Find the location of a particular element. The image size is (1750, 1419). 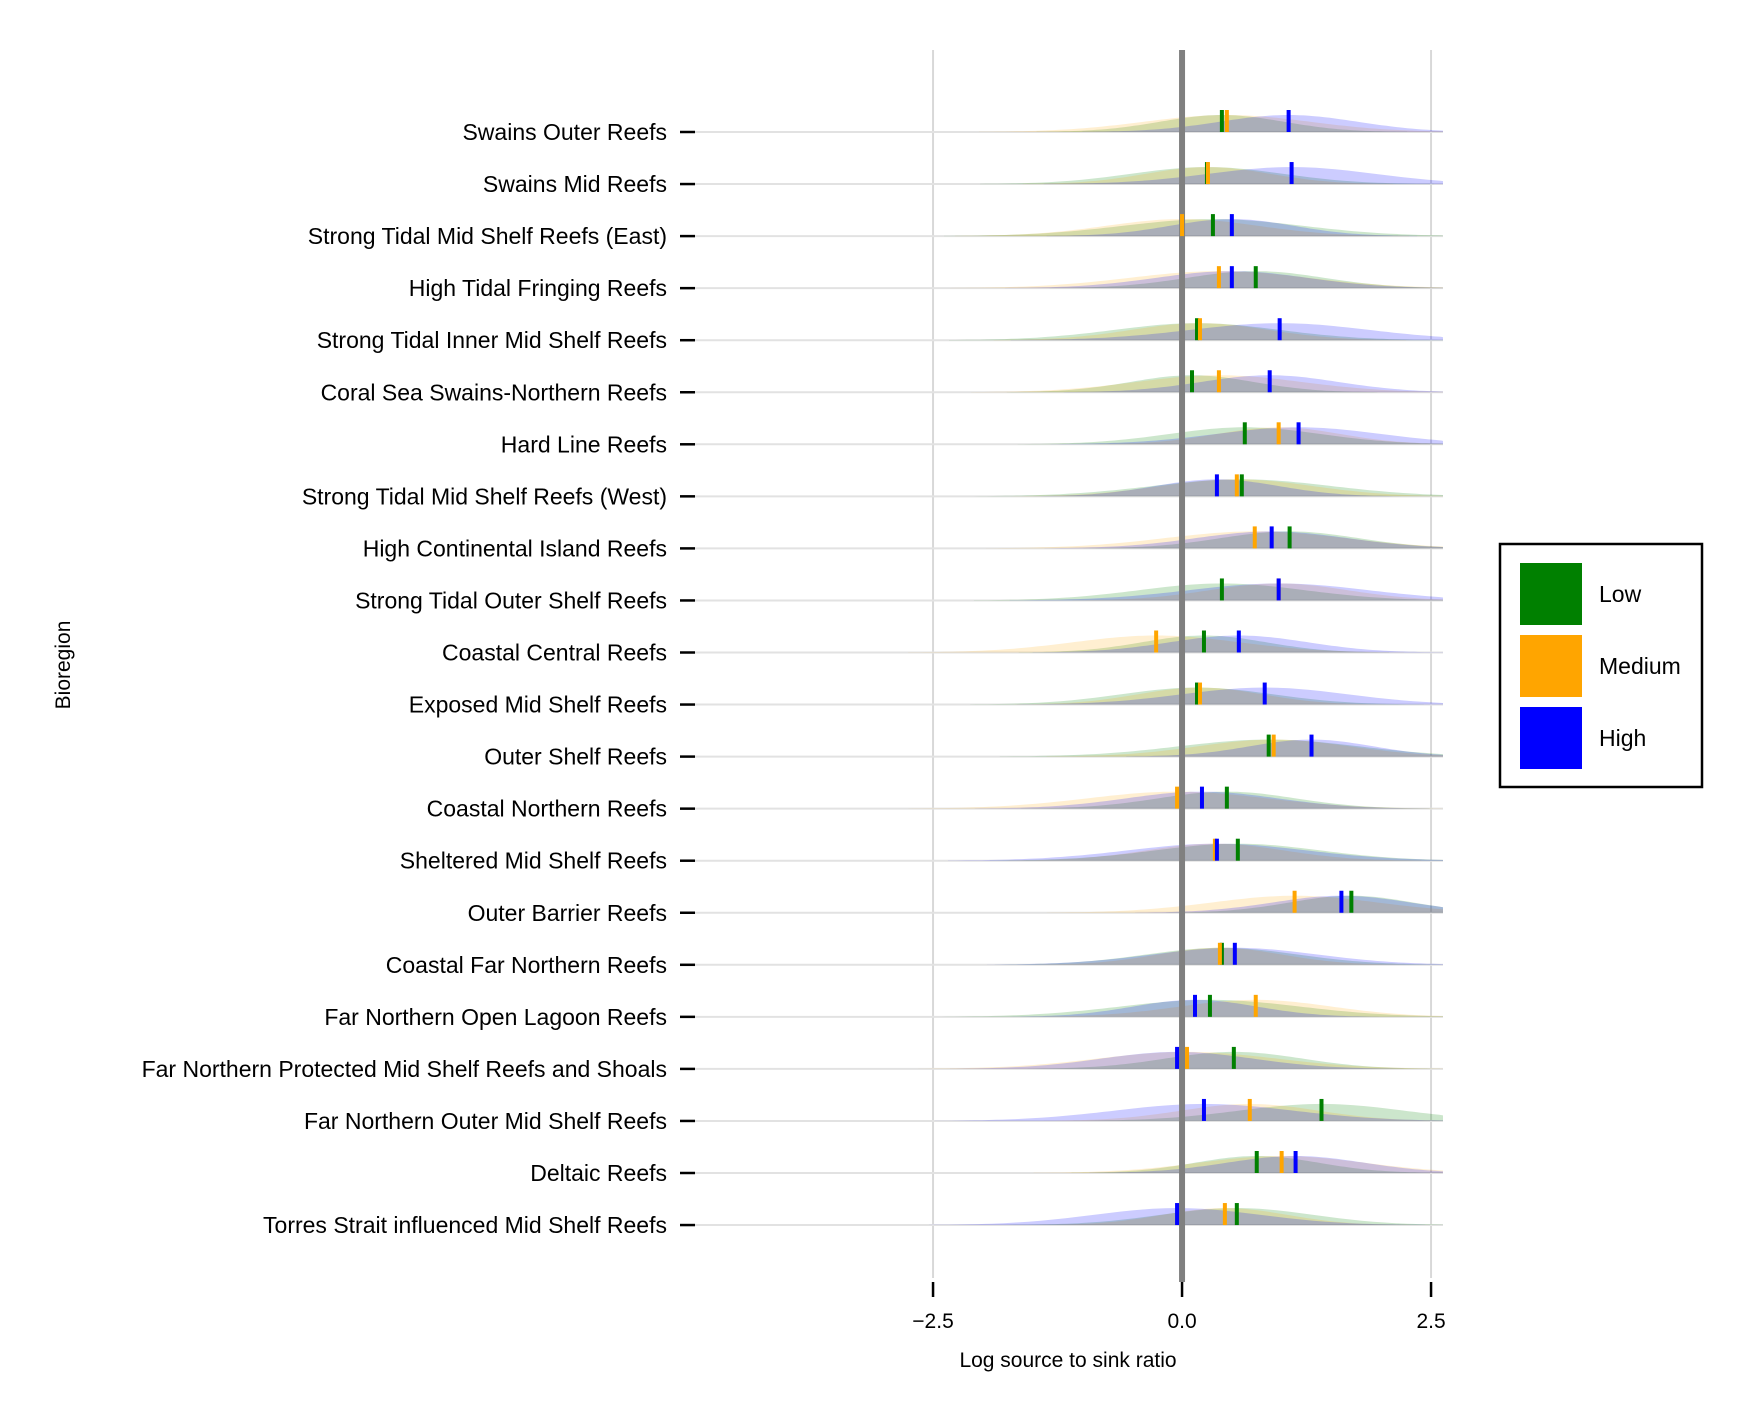

category-label: Strong Tidal Inner Mid Shelf Reefs is located at coordinates (492, 340).